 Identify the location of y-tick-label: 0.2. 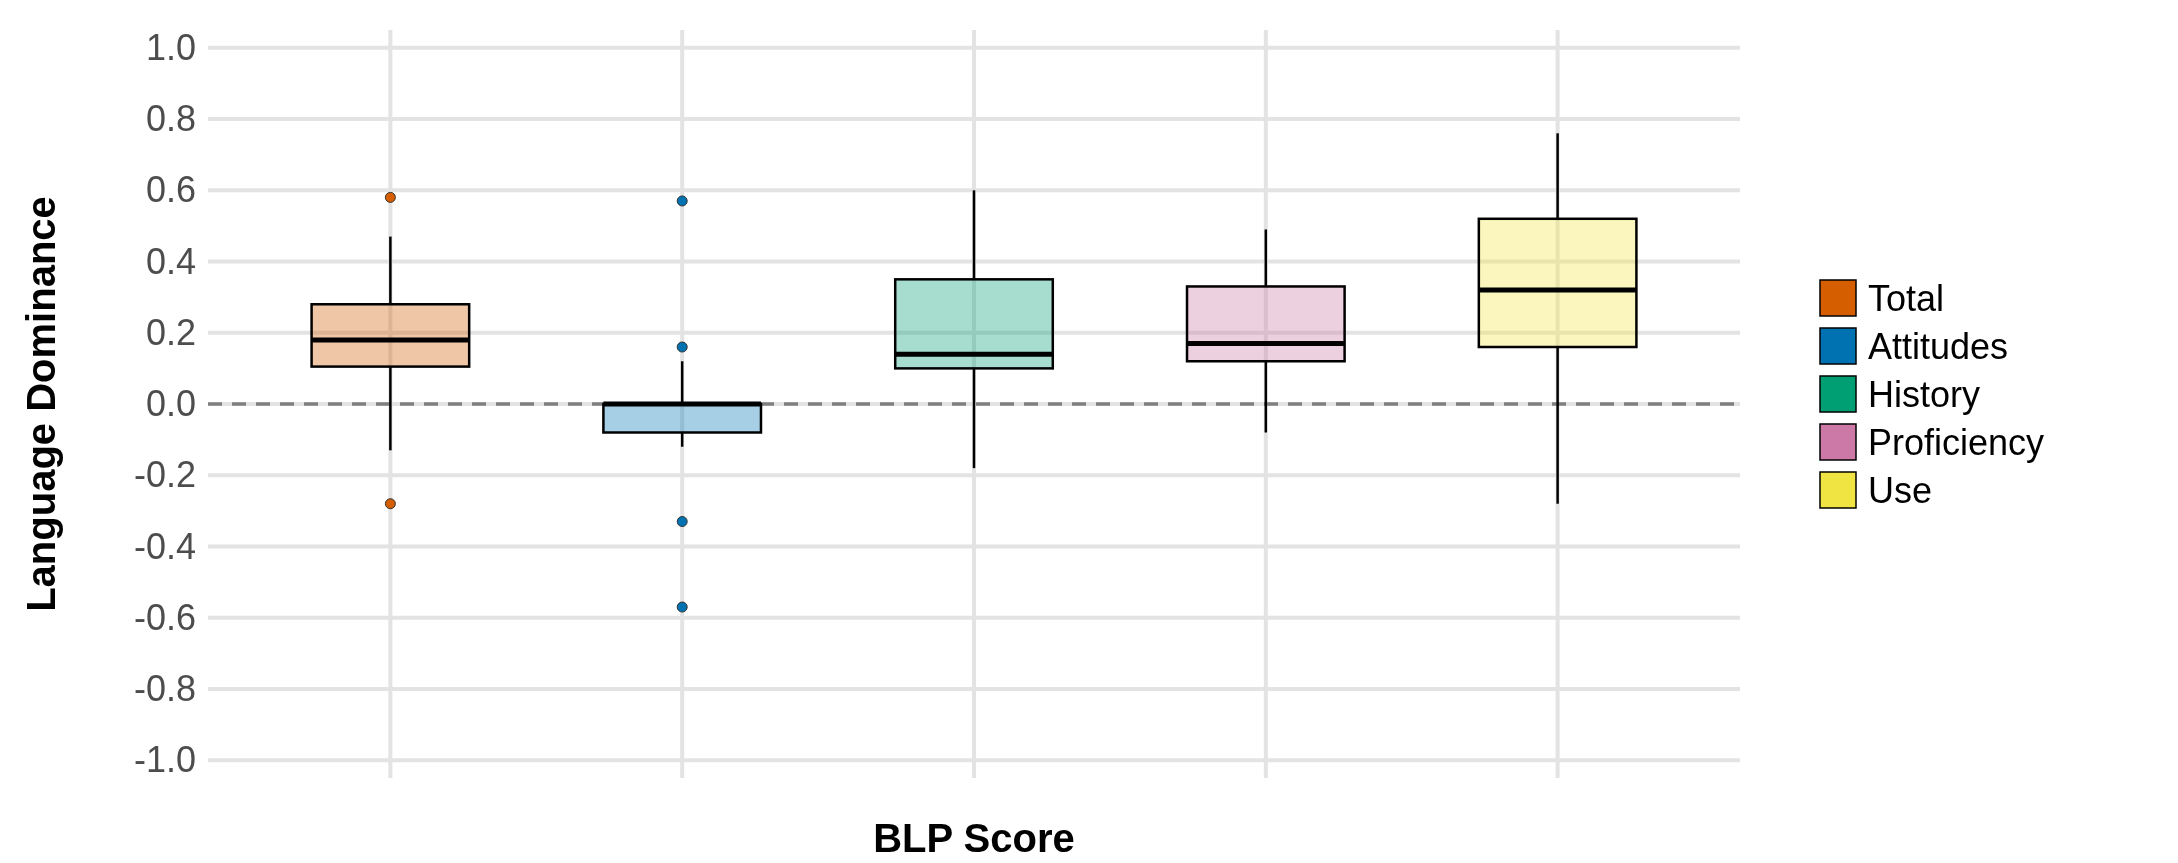
(170, 332).